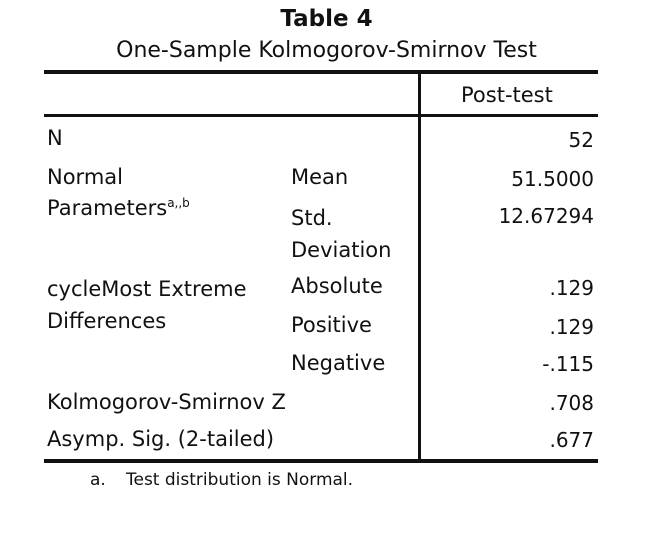  I want to click on sublabel-mean: Mean, so click(320, 177).